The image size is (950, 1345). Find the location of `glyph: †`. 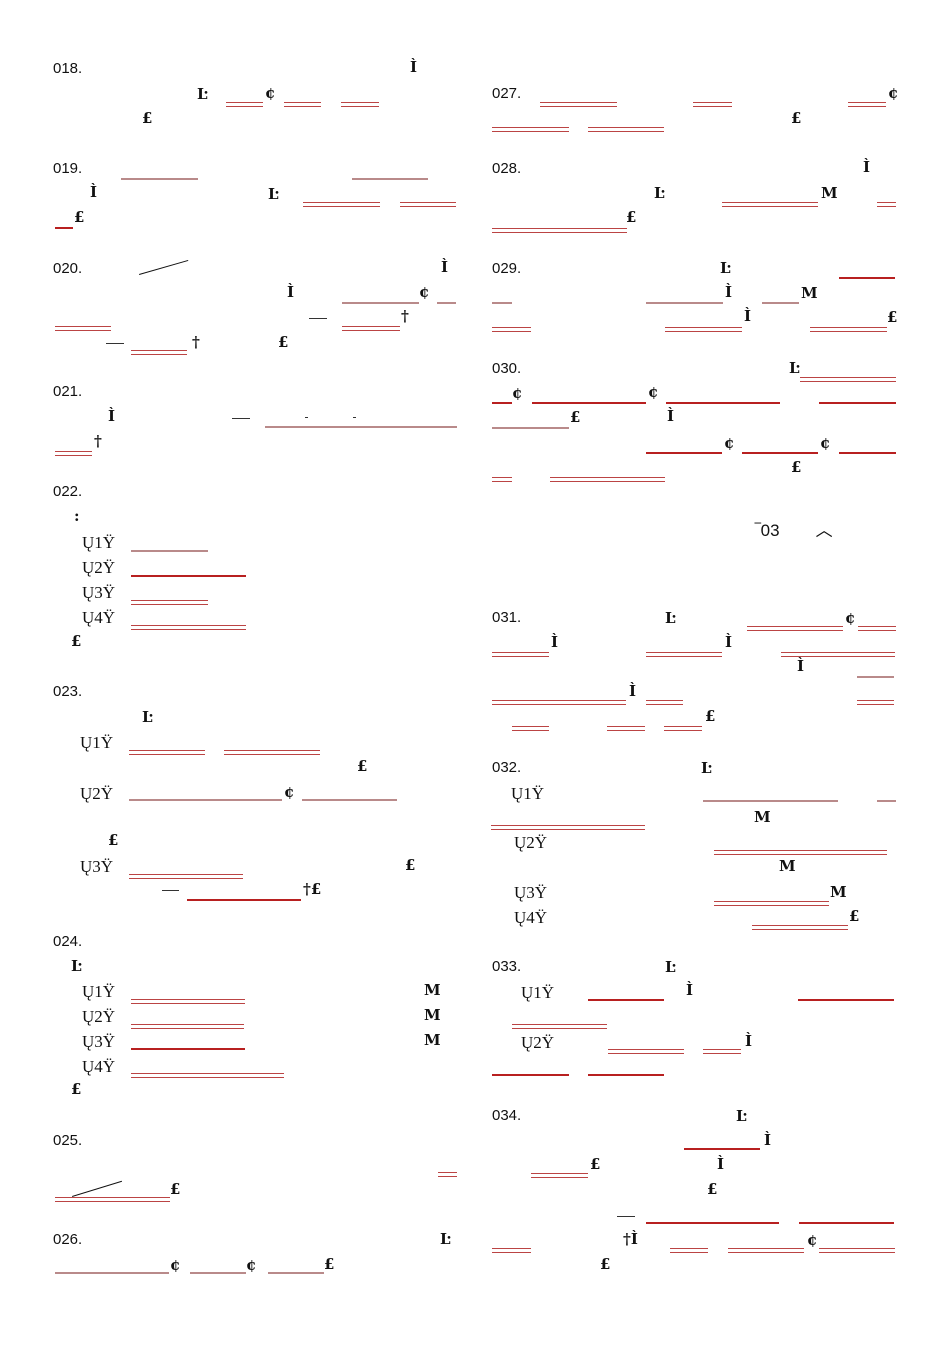

glyph: † is located at coordinates (98, 441).